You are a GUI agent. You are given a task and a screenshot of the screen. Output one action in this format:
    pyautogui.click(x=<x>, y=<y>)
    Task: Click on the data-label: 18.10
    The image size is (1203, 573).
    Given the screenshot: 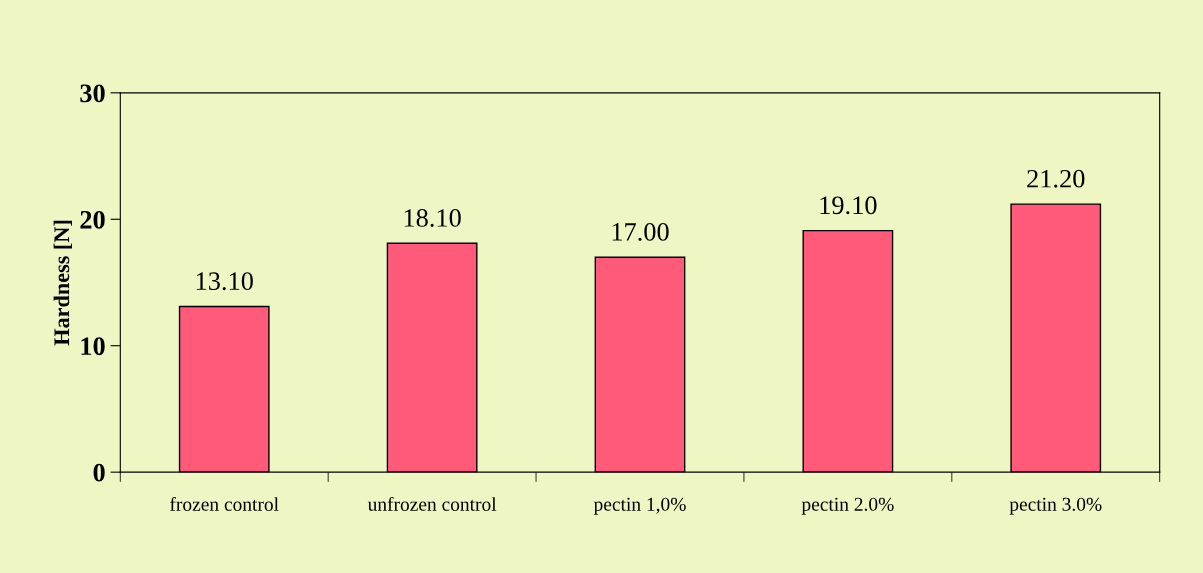 What is the action you would take?
    pyautogui.click(x=432, y=218)
    